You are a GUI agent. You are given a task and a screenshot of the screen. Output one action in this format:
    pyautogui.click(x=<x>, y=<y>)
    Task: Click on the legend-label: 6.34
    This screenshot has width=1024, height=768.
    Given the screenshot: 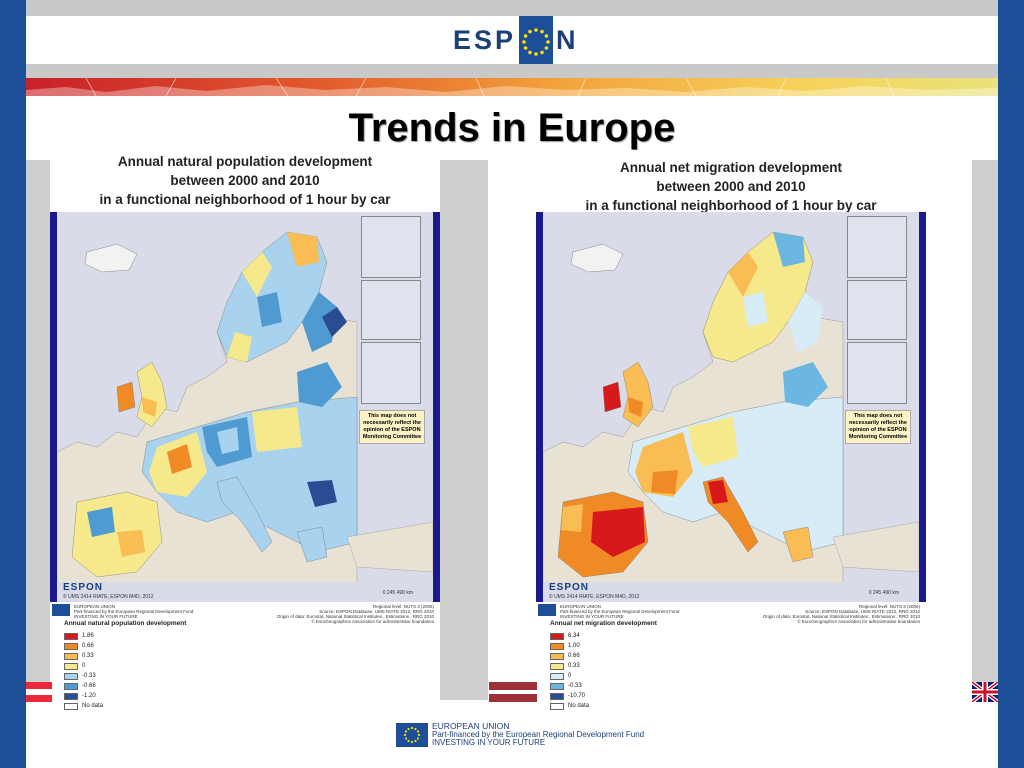 What is the action you would take?
    pyautogui.click(x=574, y=636)
    